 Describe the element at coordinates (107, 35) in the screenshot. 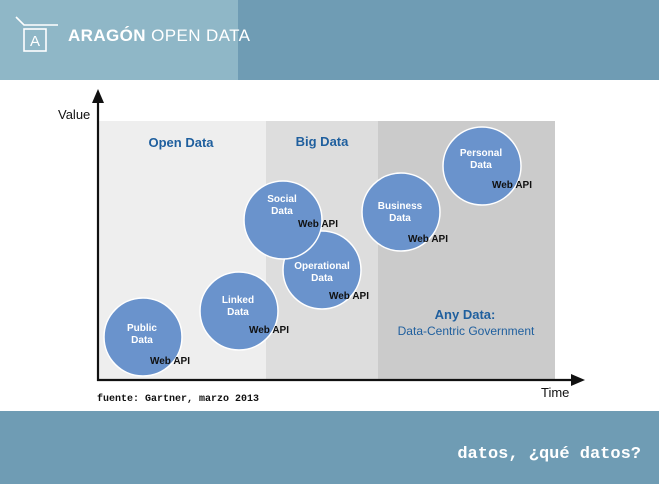

I see `brand-bold: ARAGÓN` at that location.